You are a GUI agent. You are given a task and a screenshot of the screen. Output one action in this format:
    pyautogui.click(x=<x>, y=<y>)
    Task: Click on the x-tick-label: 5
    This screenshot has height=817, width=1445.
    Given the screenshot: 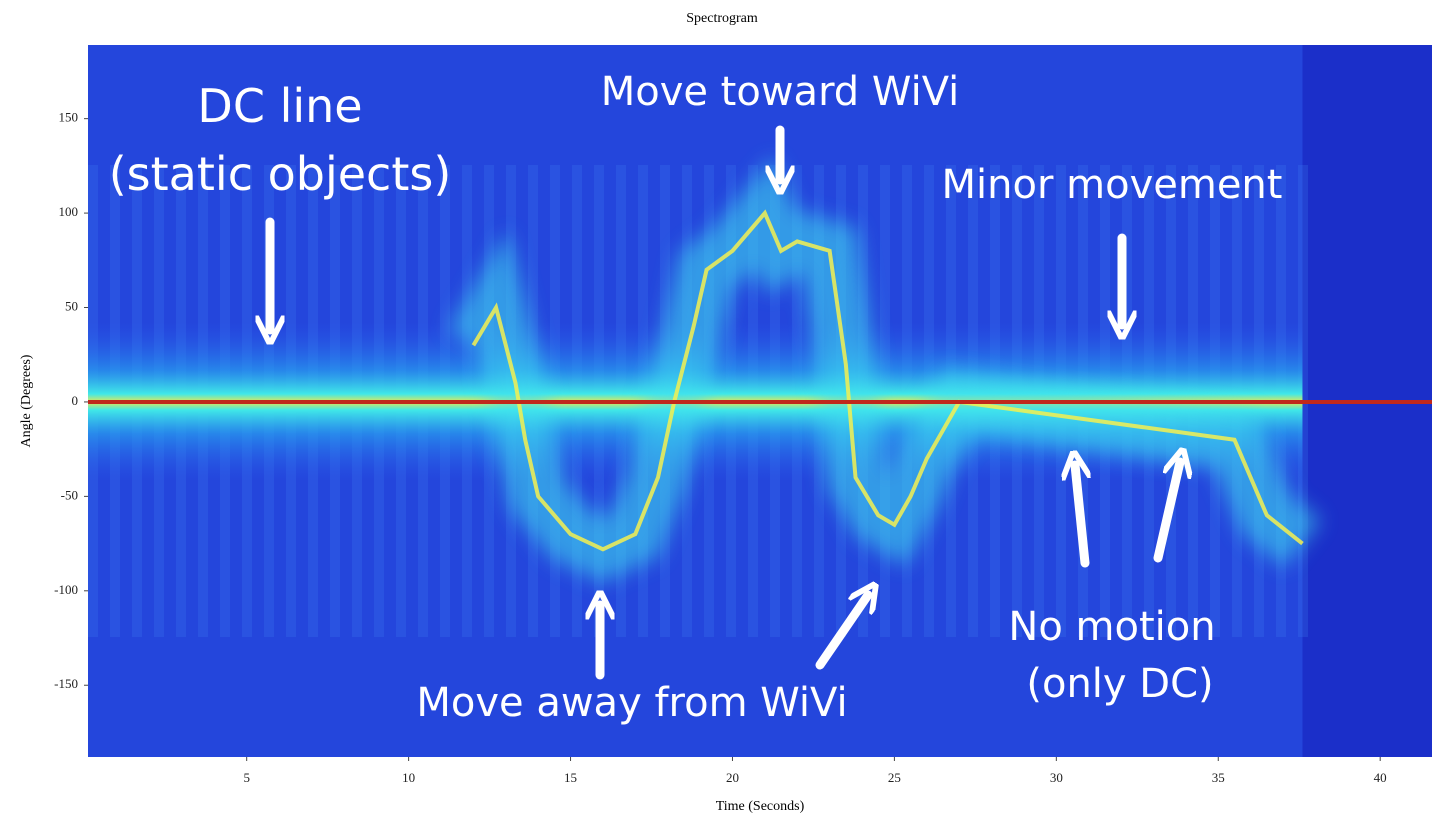 What is the action you would take?
    pyautogui.click(x=246, y=777)
    